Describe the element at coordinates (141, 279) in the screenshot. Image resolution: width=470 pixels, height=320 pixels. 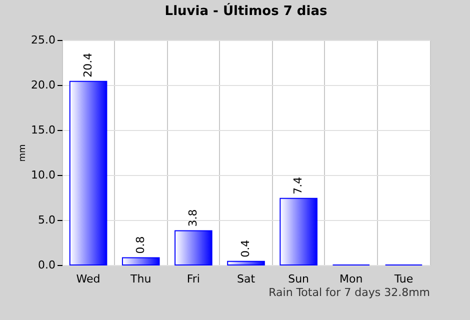
I see `x-tick-label: Thu` at that location.